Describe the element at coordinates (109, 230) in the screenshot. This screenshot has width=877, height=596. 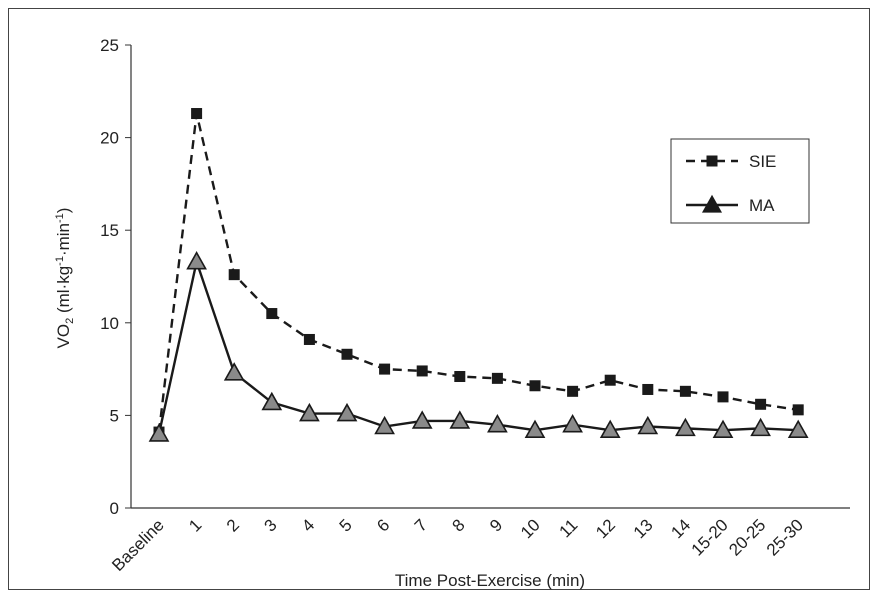
I see `y-tick-label: 15` at that location.